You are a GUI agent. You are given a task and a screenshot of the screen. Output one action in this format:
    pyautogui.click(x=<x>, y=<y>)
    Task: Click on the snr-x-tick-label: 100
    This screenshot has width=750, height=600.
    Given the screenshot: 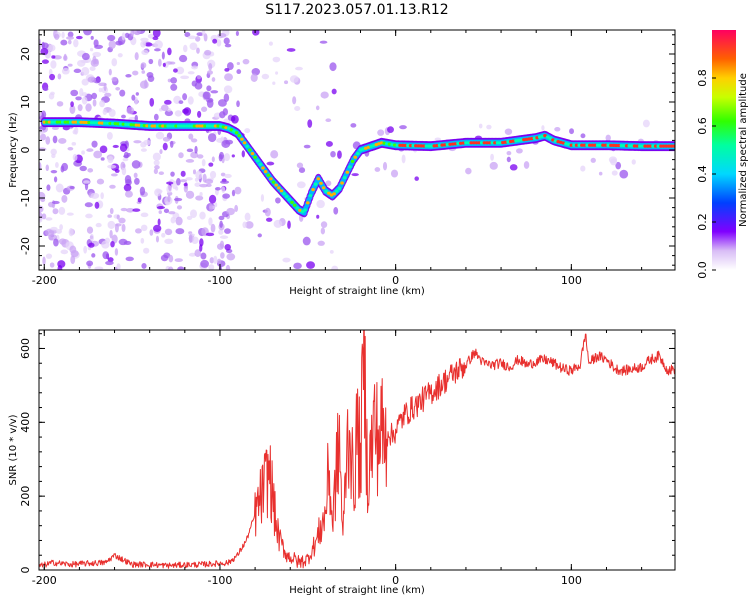 What is the action you would take?
    pyautogui.click(x=571, y=580)
    